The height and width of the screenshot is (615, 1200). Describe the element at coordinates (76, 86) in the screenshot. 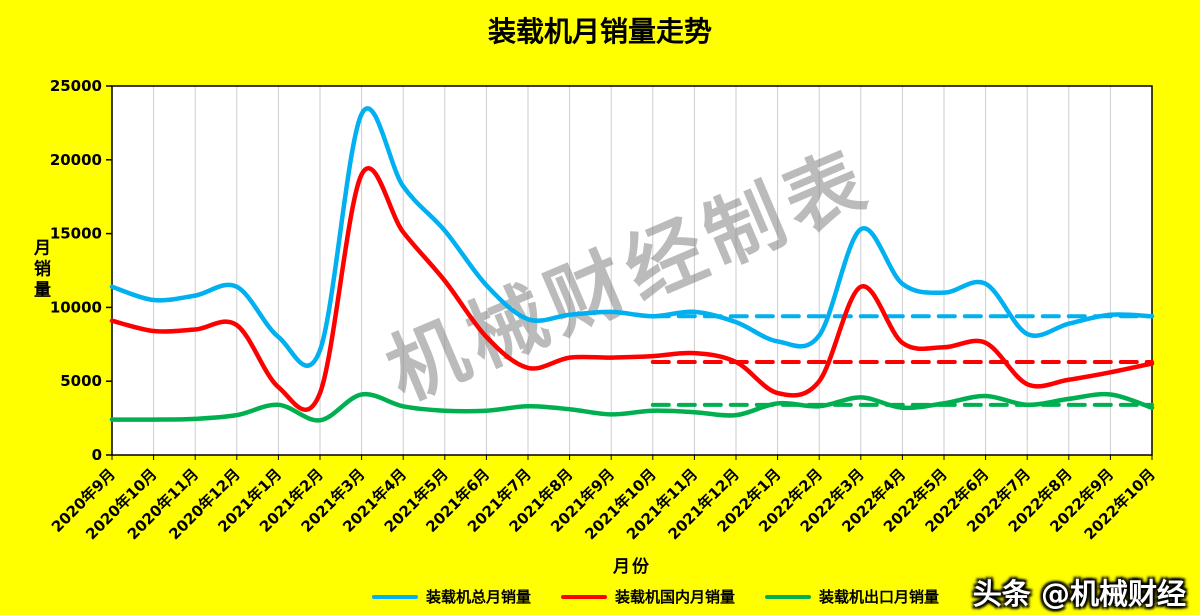

I see `y-tick-label: 25000` at that location.